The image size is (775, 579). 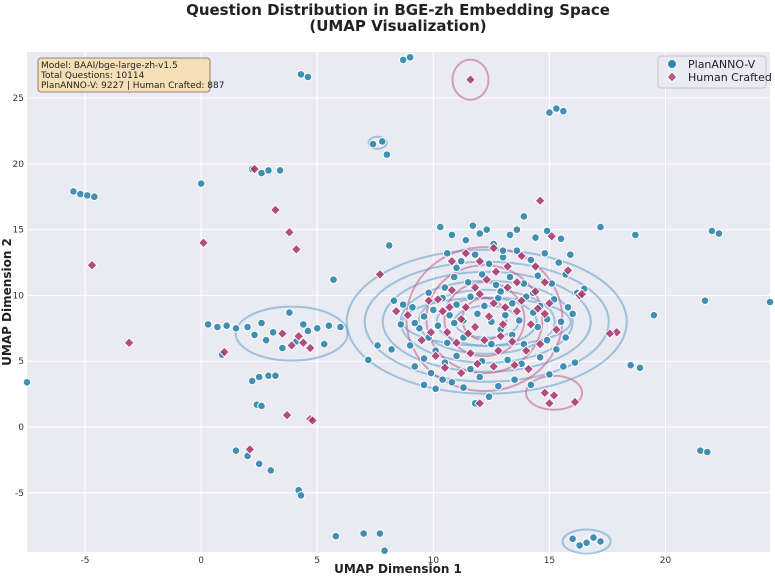 I want to click on info-model: Model: BAAI/bge-large-zh-v1.5, so click(x=109, y=66).